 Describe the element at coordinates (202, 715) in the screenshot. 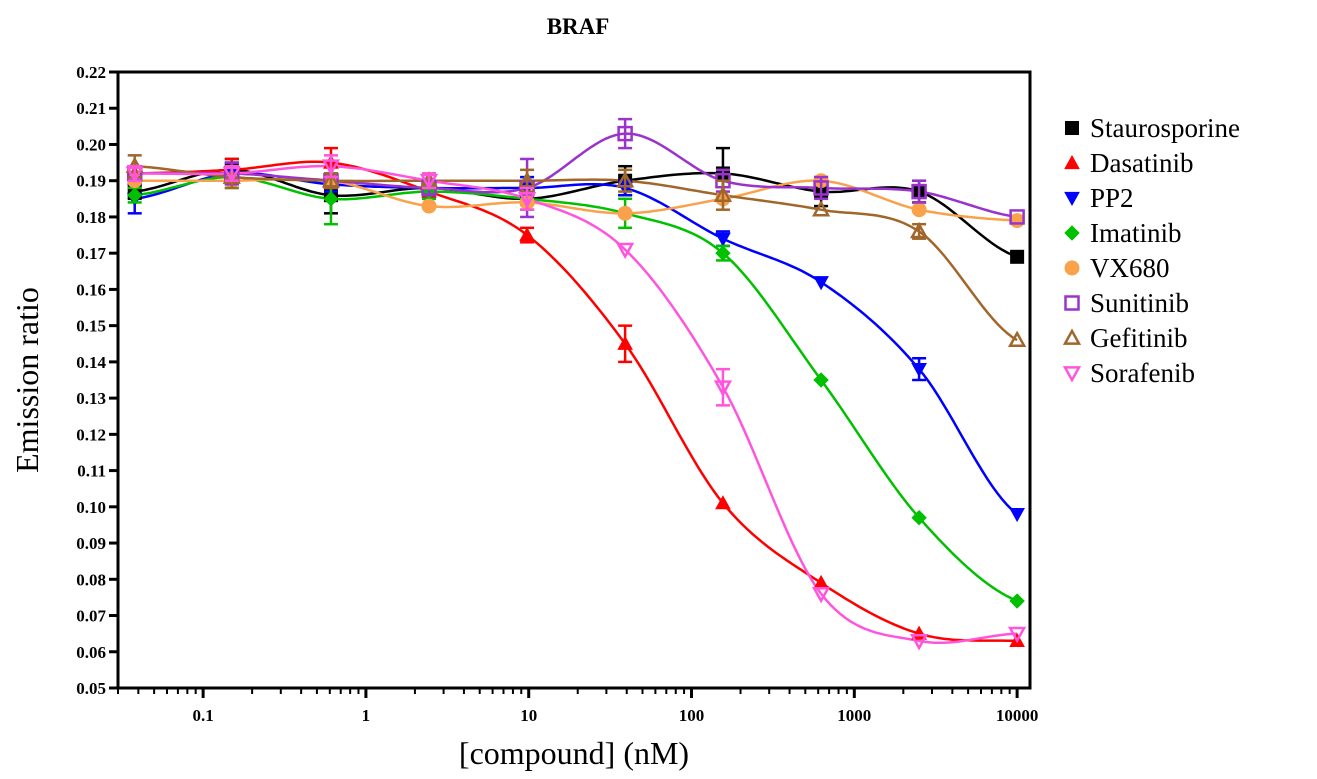

I see `x-tick-label: 0.1` at that location.